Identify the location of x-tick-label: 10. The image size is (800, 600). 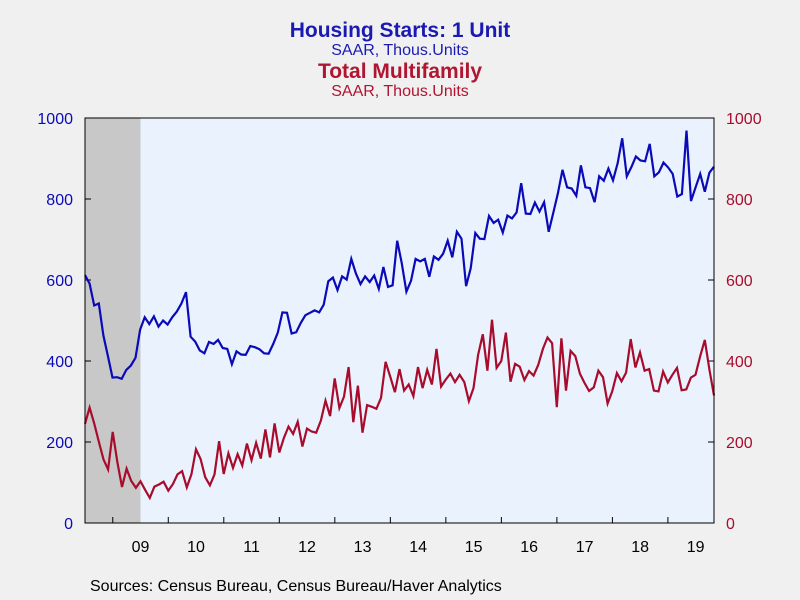
(196, 547).